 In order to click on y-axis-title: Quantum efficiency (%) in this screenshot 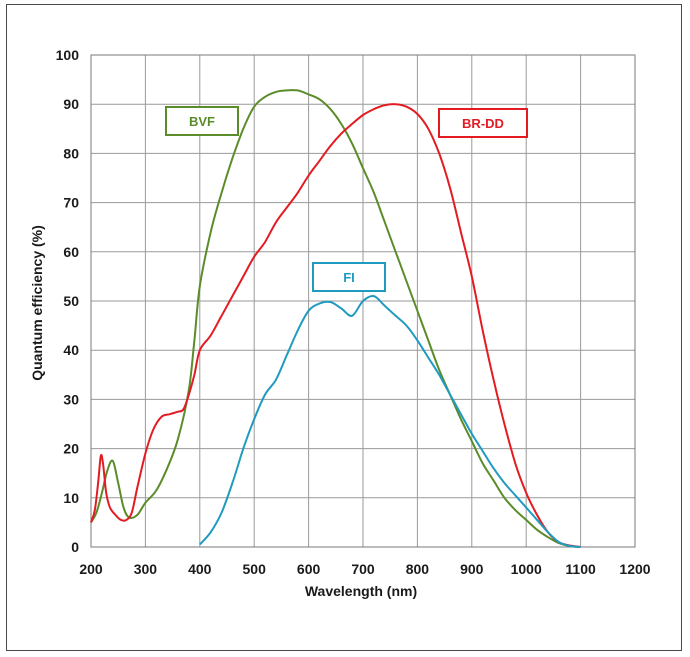, I will do `click(37, 303)`.